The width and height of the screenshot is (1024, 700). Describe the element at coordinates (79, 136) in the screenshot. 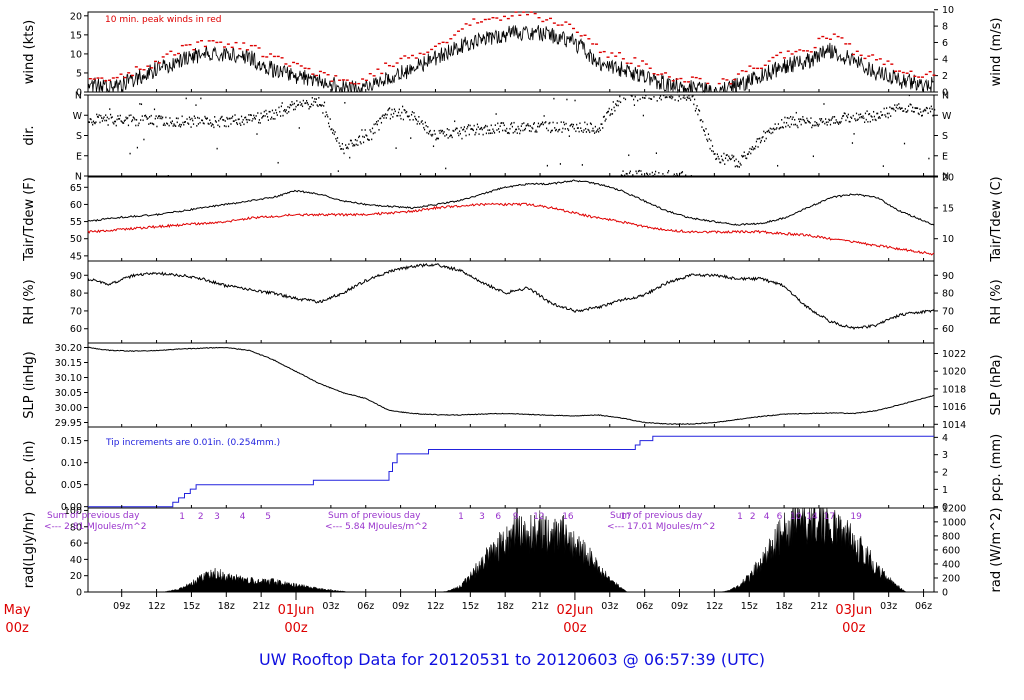

I see `left-tick-label: S` at that location.